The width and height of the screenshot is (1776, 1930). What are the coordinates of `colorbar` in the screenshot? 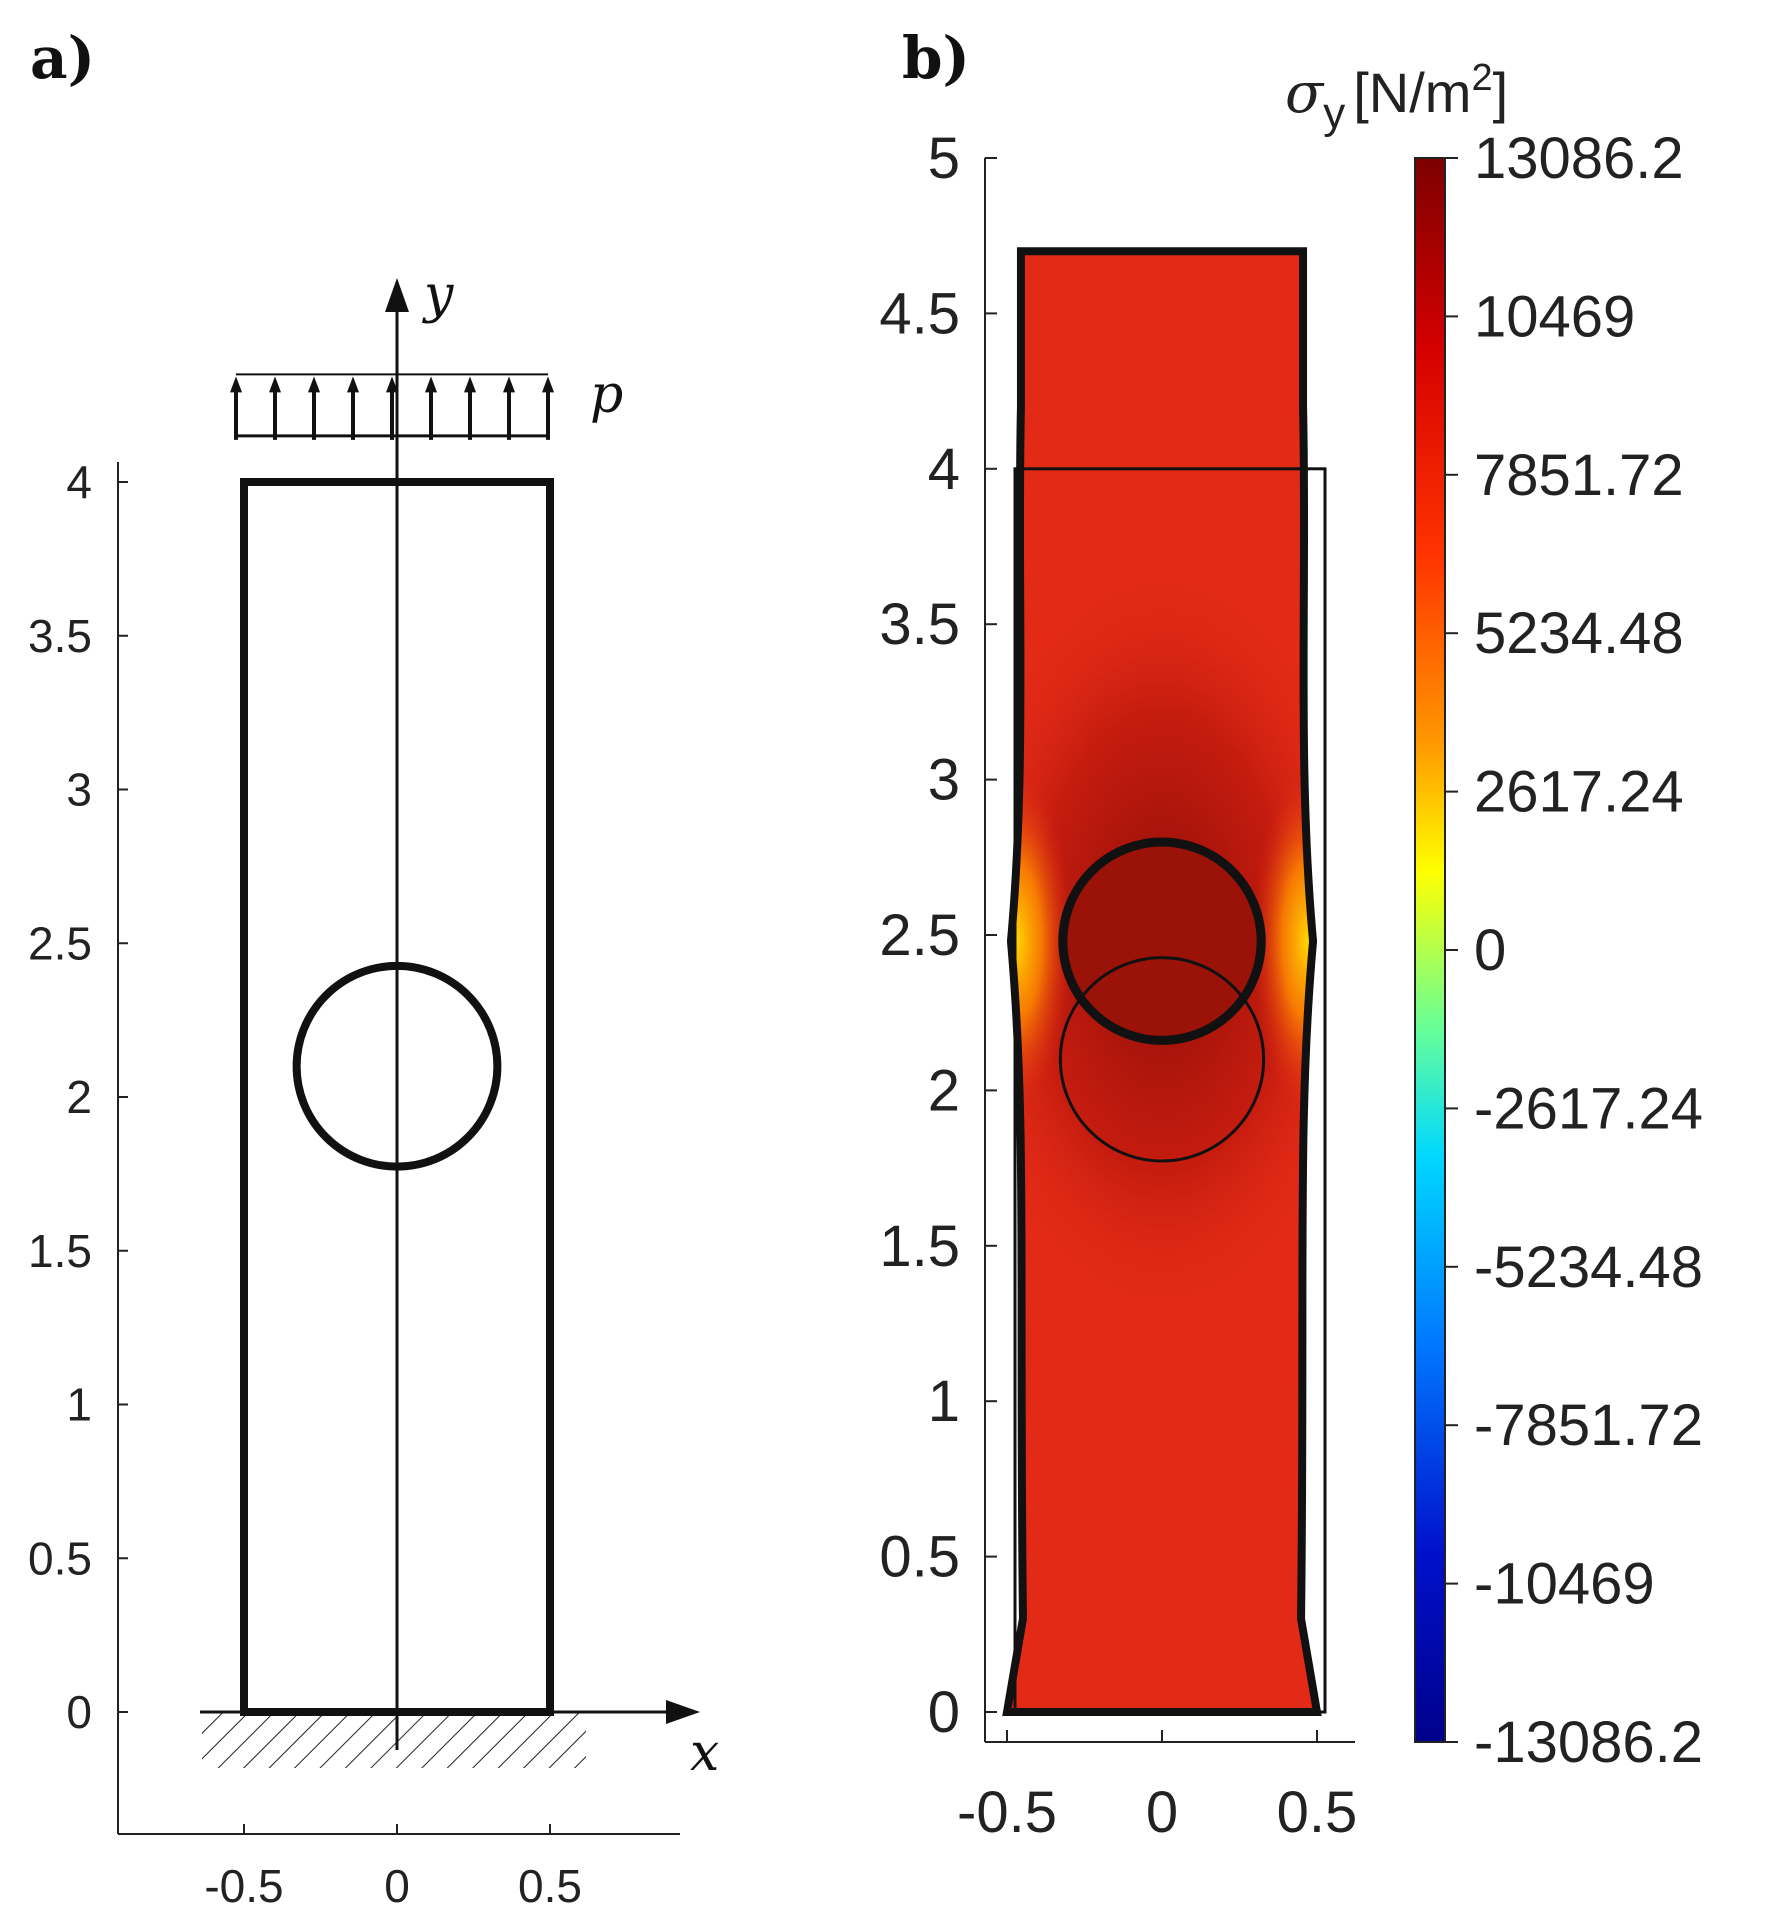 It's located at (1430, 950).